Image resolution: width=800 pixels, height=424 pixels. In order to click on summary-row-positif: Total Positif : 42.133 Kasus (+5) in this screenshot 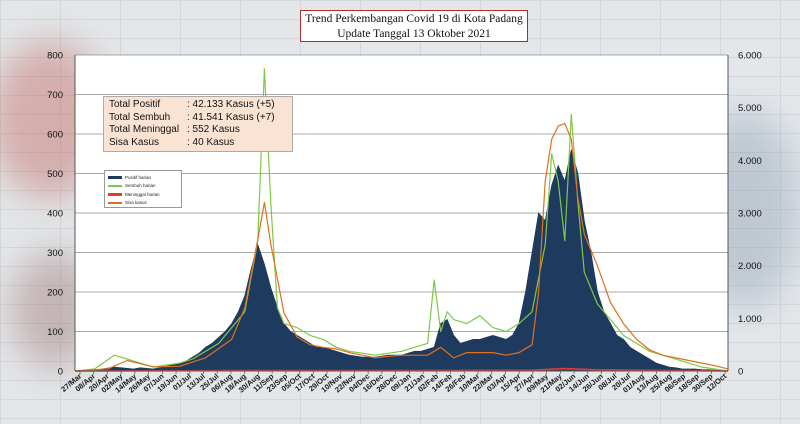, I will do `click(198, 105)`.